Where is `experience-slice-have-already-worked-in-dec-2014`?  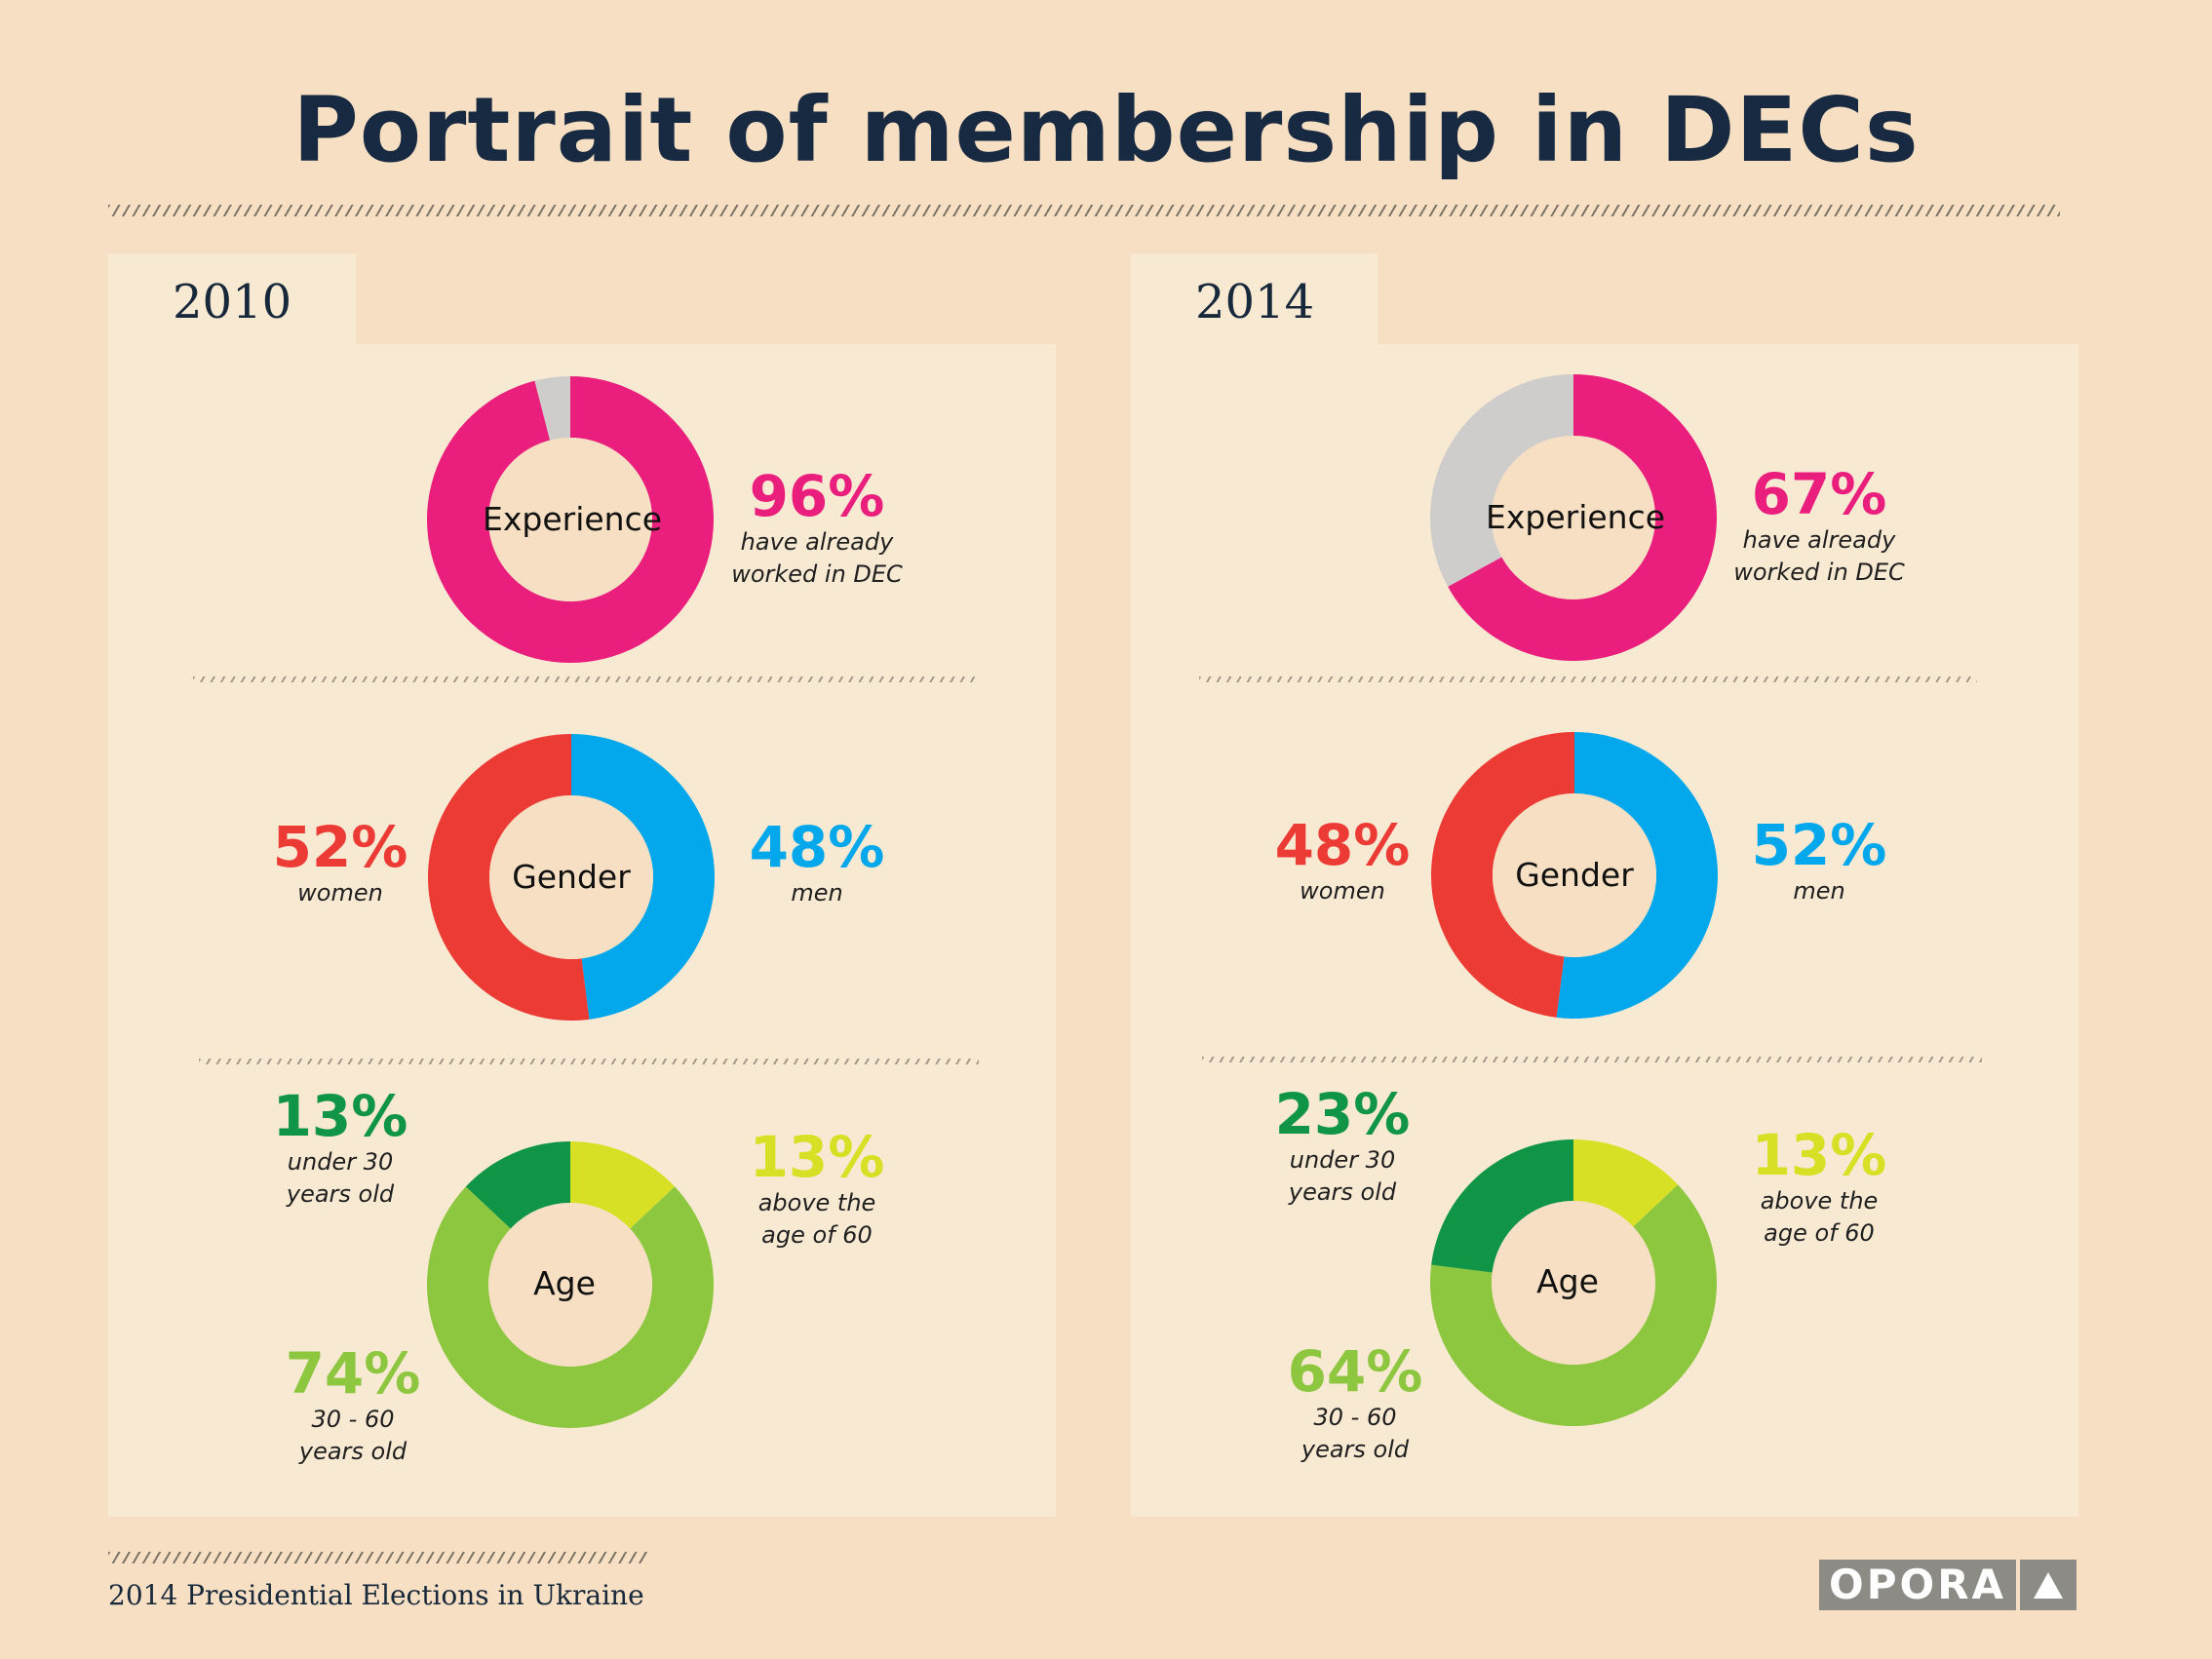 experience-slice-have-already-worked-in-dec-2014 is located at coordinates (1582, 518).